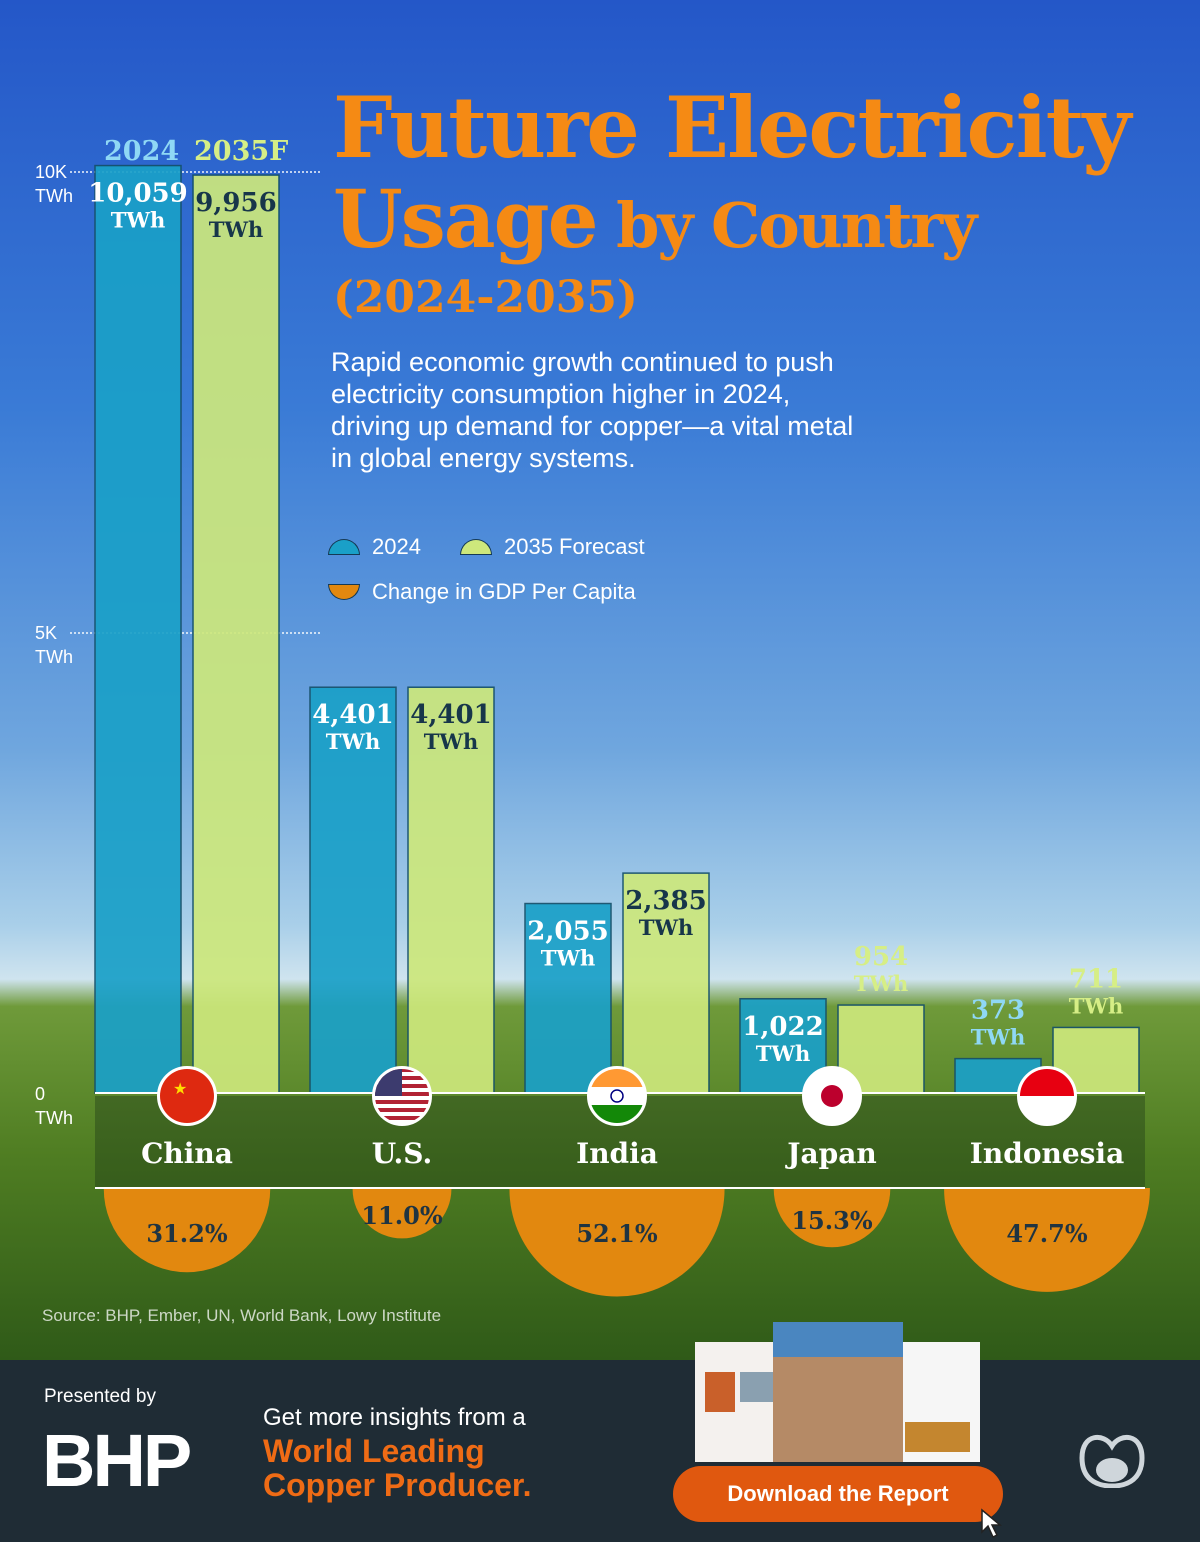 The width and height of the screenshot is (1200, 1542). Describe the element at coordinates (352, 715) in the screenshot. I see `value-label-U.S.-2024: 4,401` at that location.